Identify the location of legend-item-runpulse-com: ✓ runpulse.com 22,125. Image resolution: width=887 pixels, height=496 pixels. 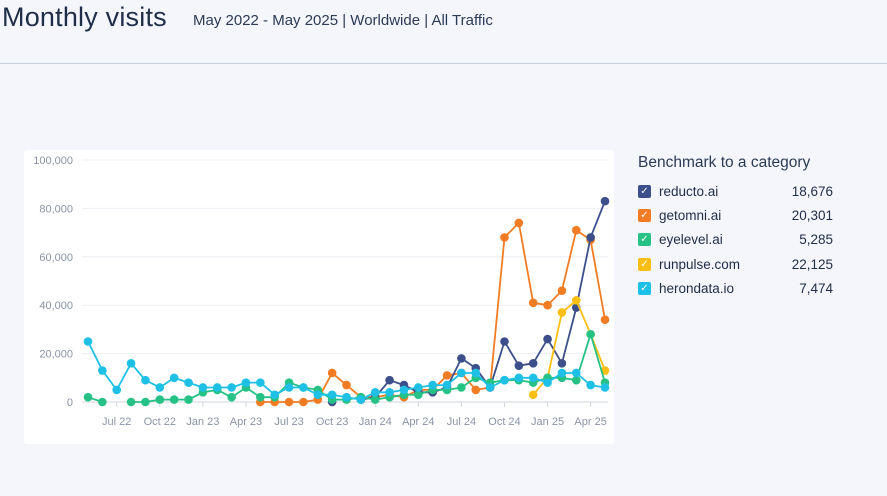
(735, 264).